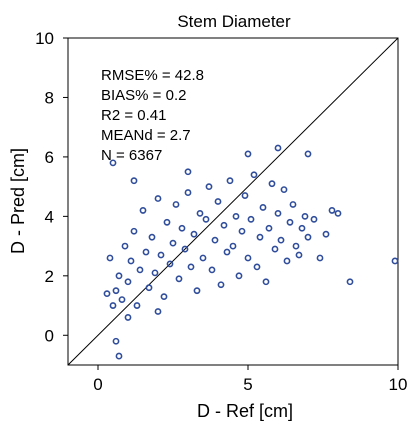 The image size is (414, 437). I want to click on x-axis-label: D - Ref [cm], so click(245, 411).